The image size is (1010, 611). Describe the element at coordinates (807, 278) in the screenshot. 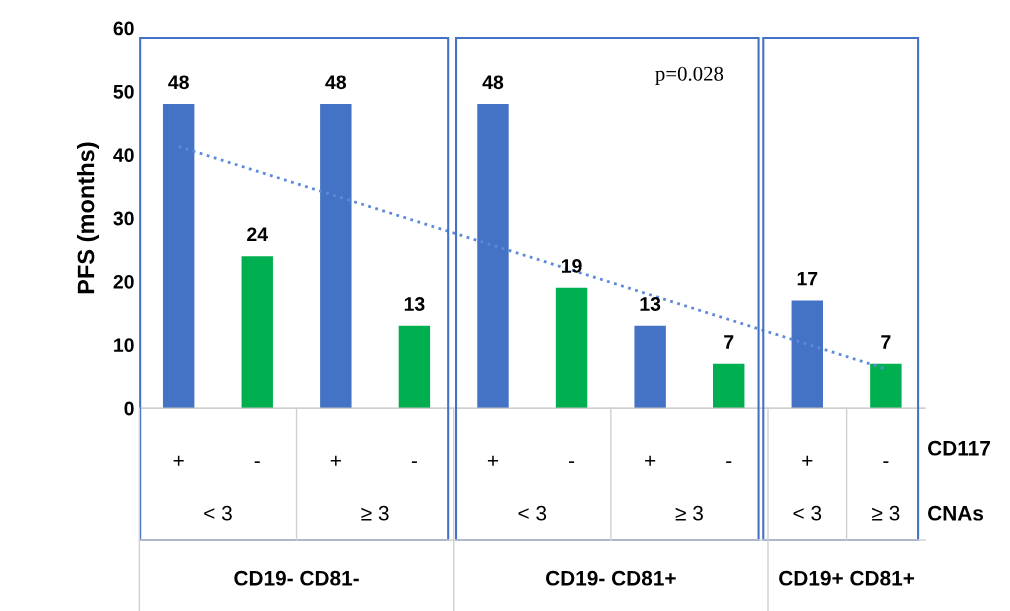

I see `data-label: 17` at that location.